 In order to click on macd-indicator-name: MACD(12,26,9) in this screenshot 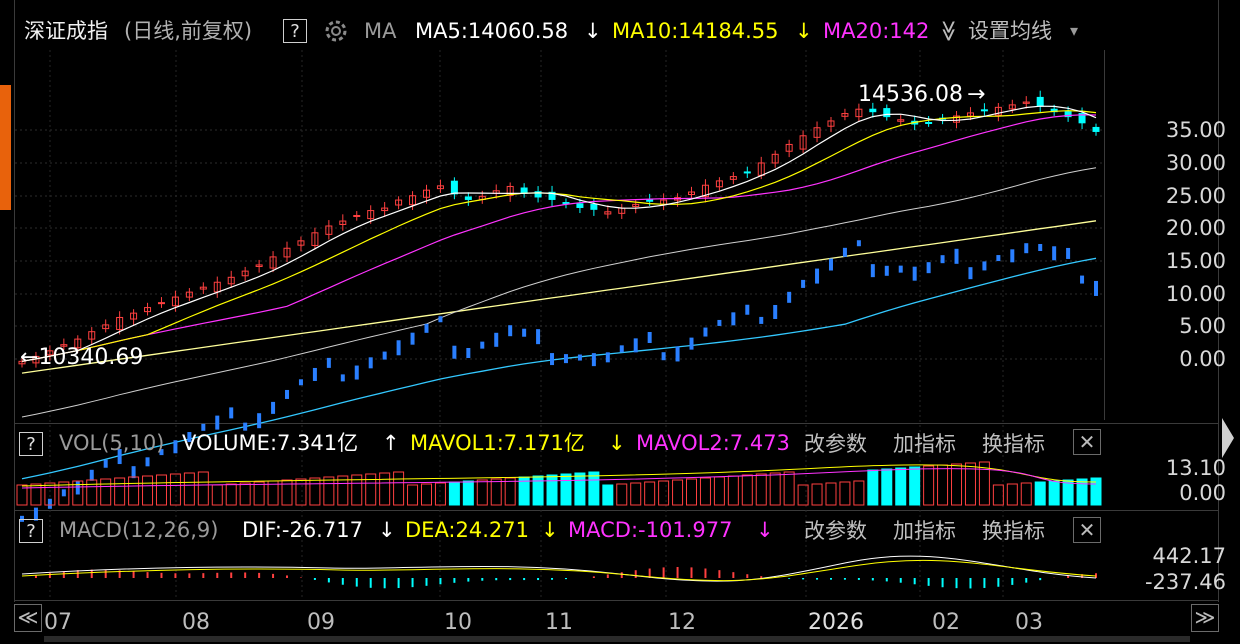, I will do `click(139, 530)`.